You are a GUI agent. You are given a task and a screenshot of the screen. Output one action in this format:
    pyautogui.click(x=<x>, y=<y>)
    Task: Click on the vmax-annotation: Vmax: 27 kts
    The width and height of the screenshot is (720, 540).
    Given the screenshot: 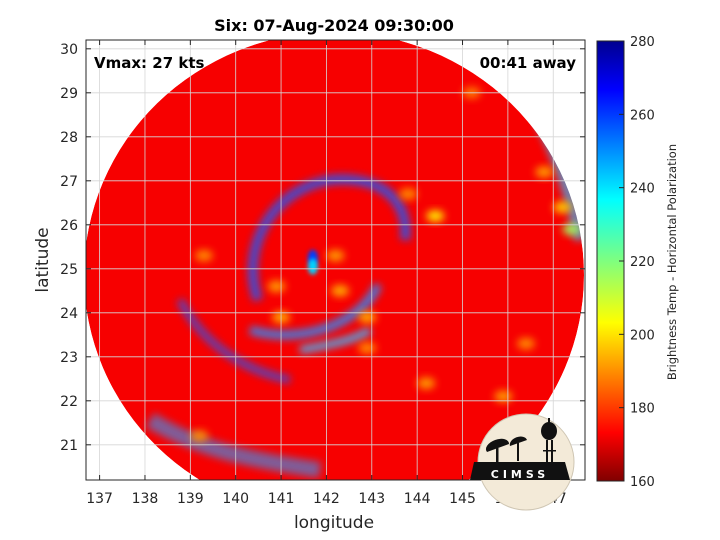 What is the action you would take?
    pyautogui.click(x=149, y=63)
    